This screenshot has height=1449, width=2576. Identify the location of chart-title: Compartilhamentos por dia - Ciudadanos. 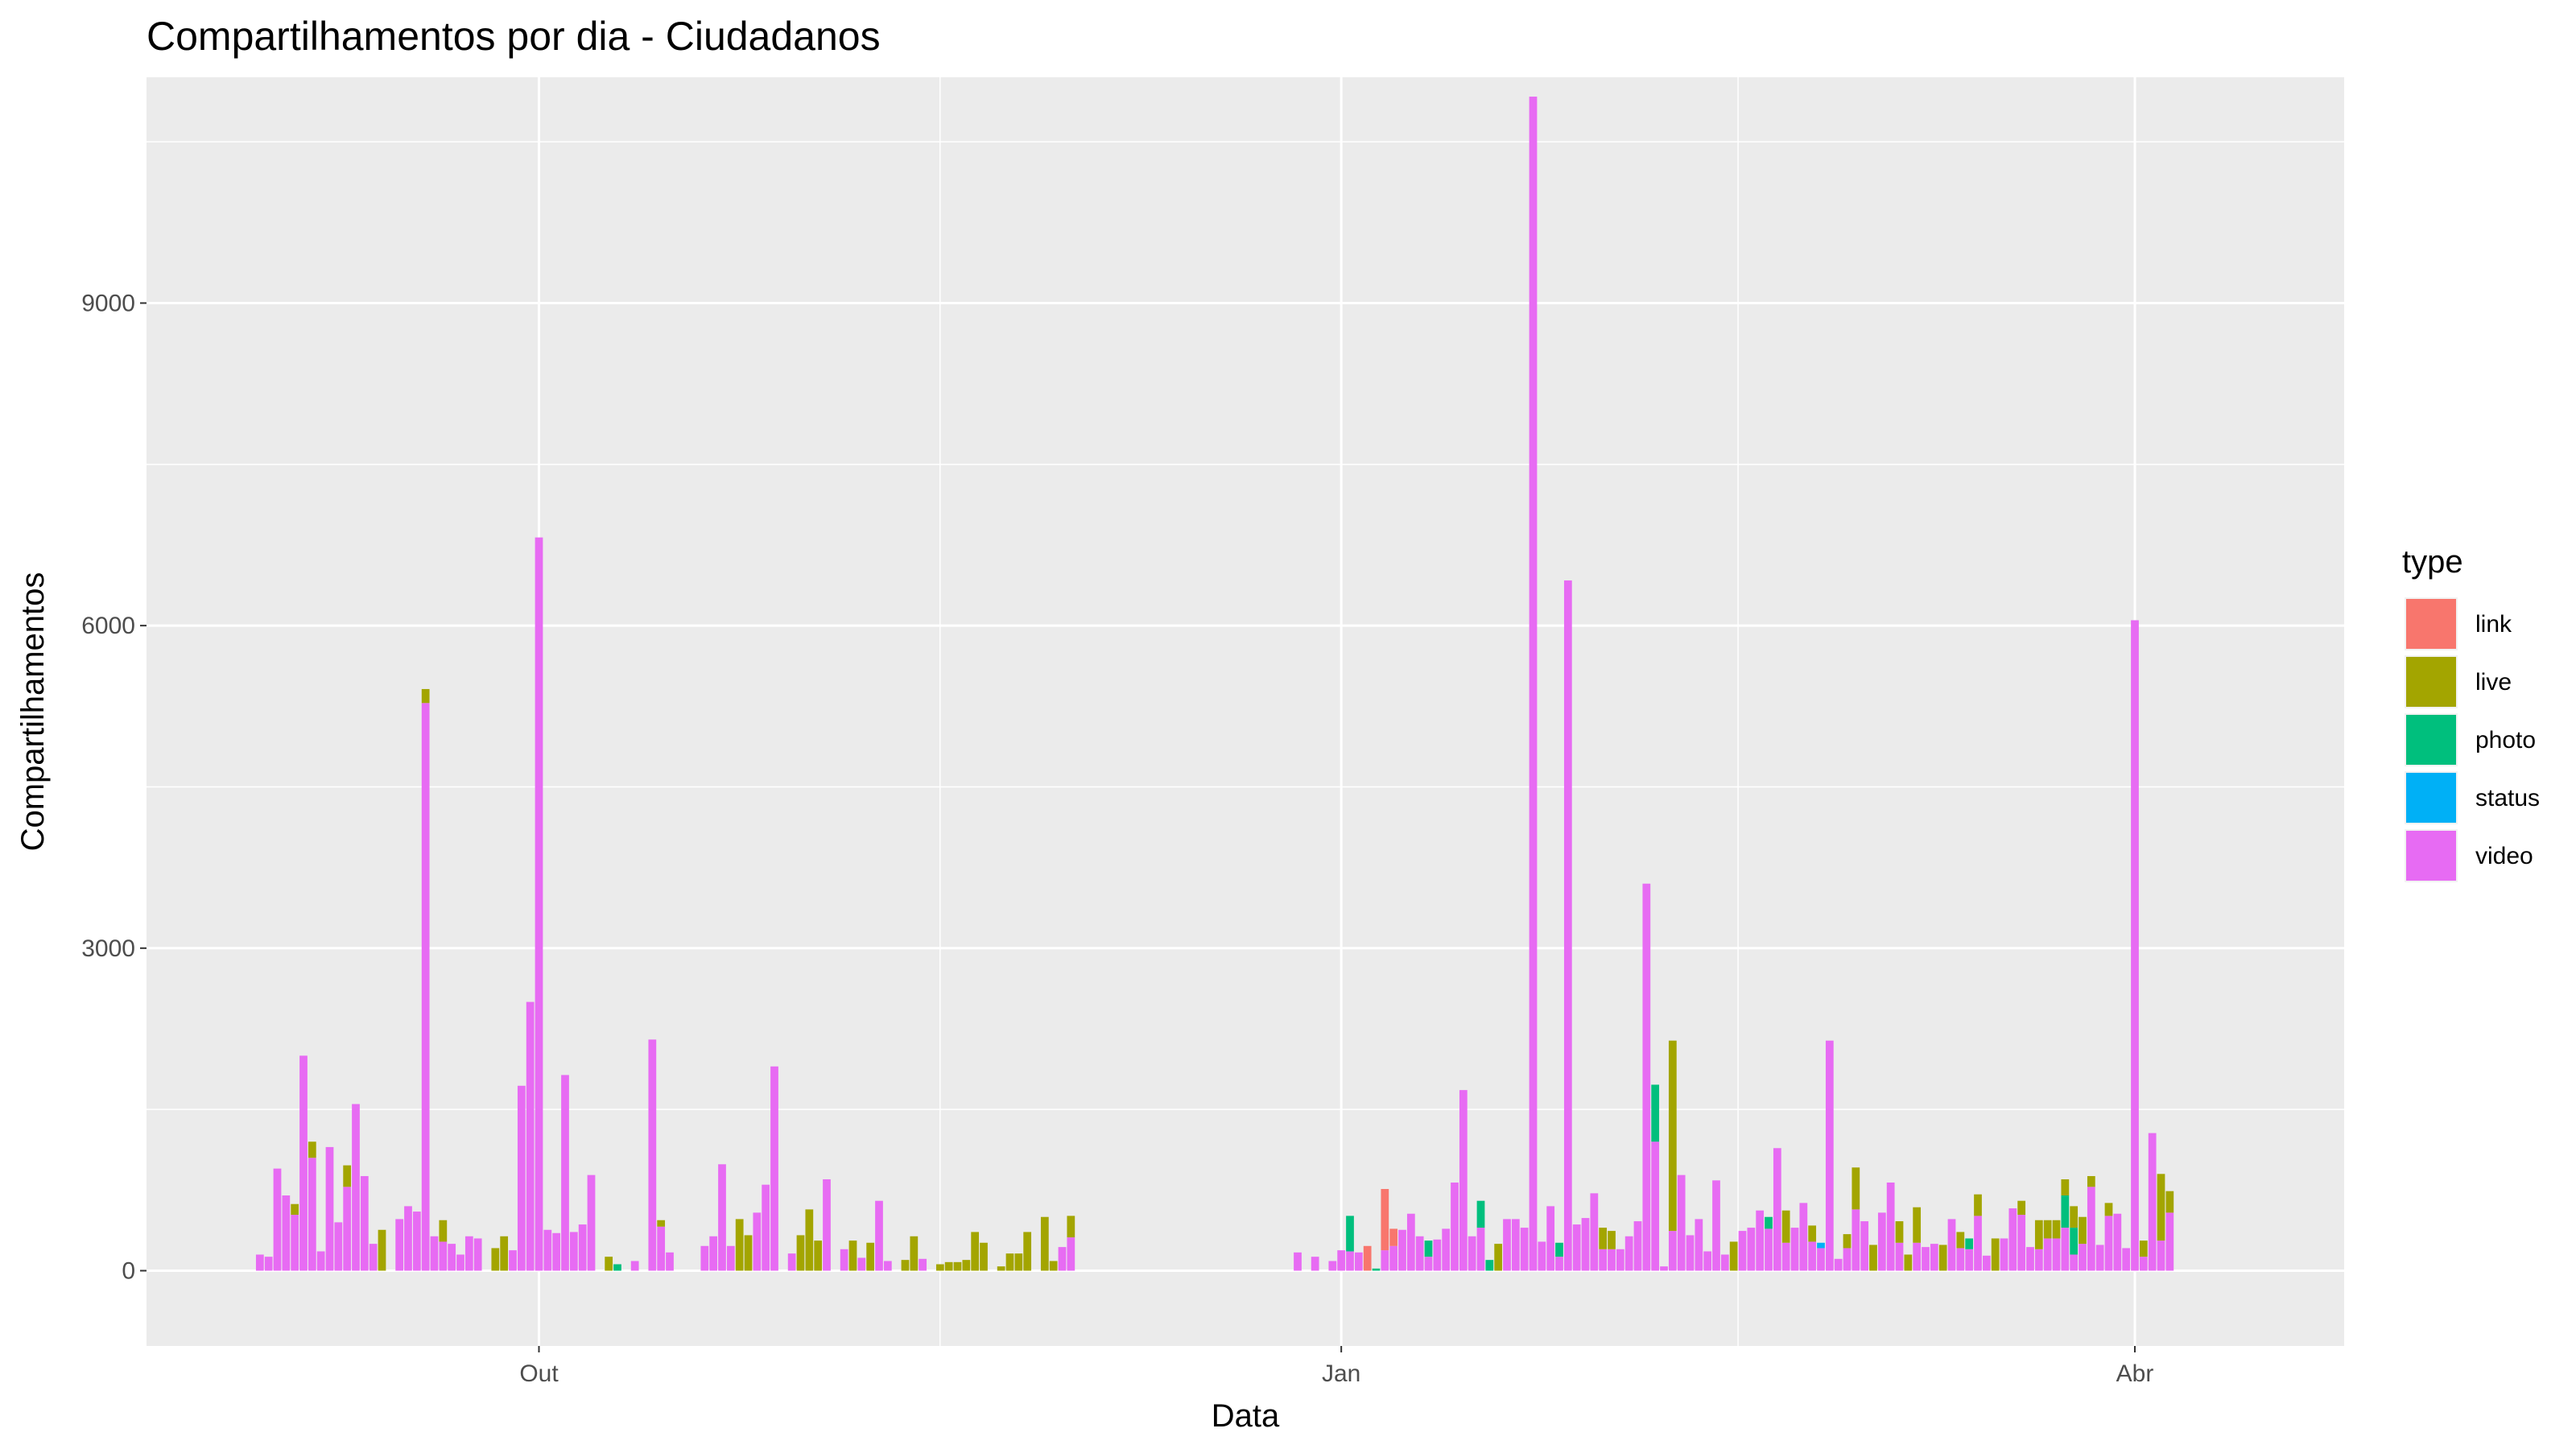
(514, 36).